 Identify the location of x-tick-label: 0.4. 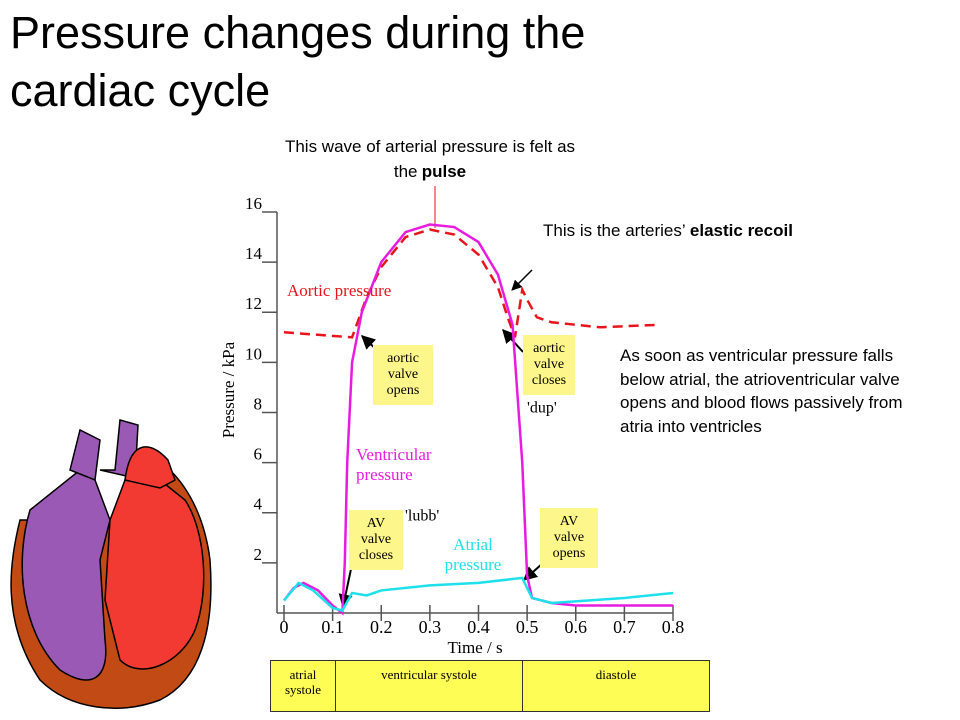
(478, 627).